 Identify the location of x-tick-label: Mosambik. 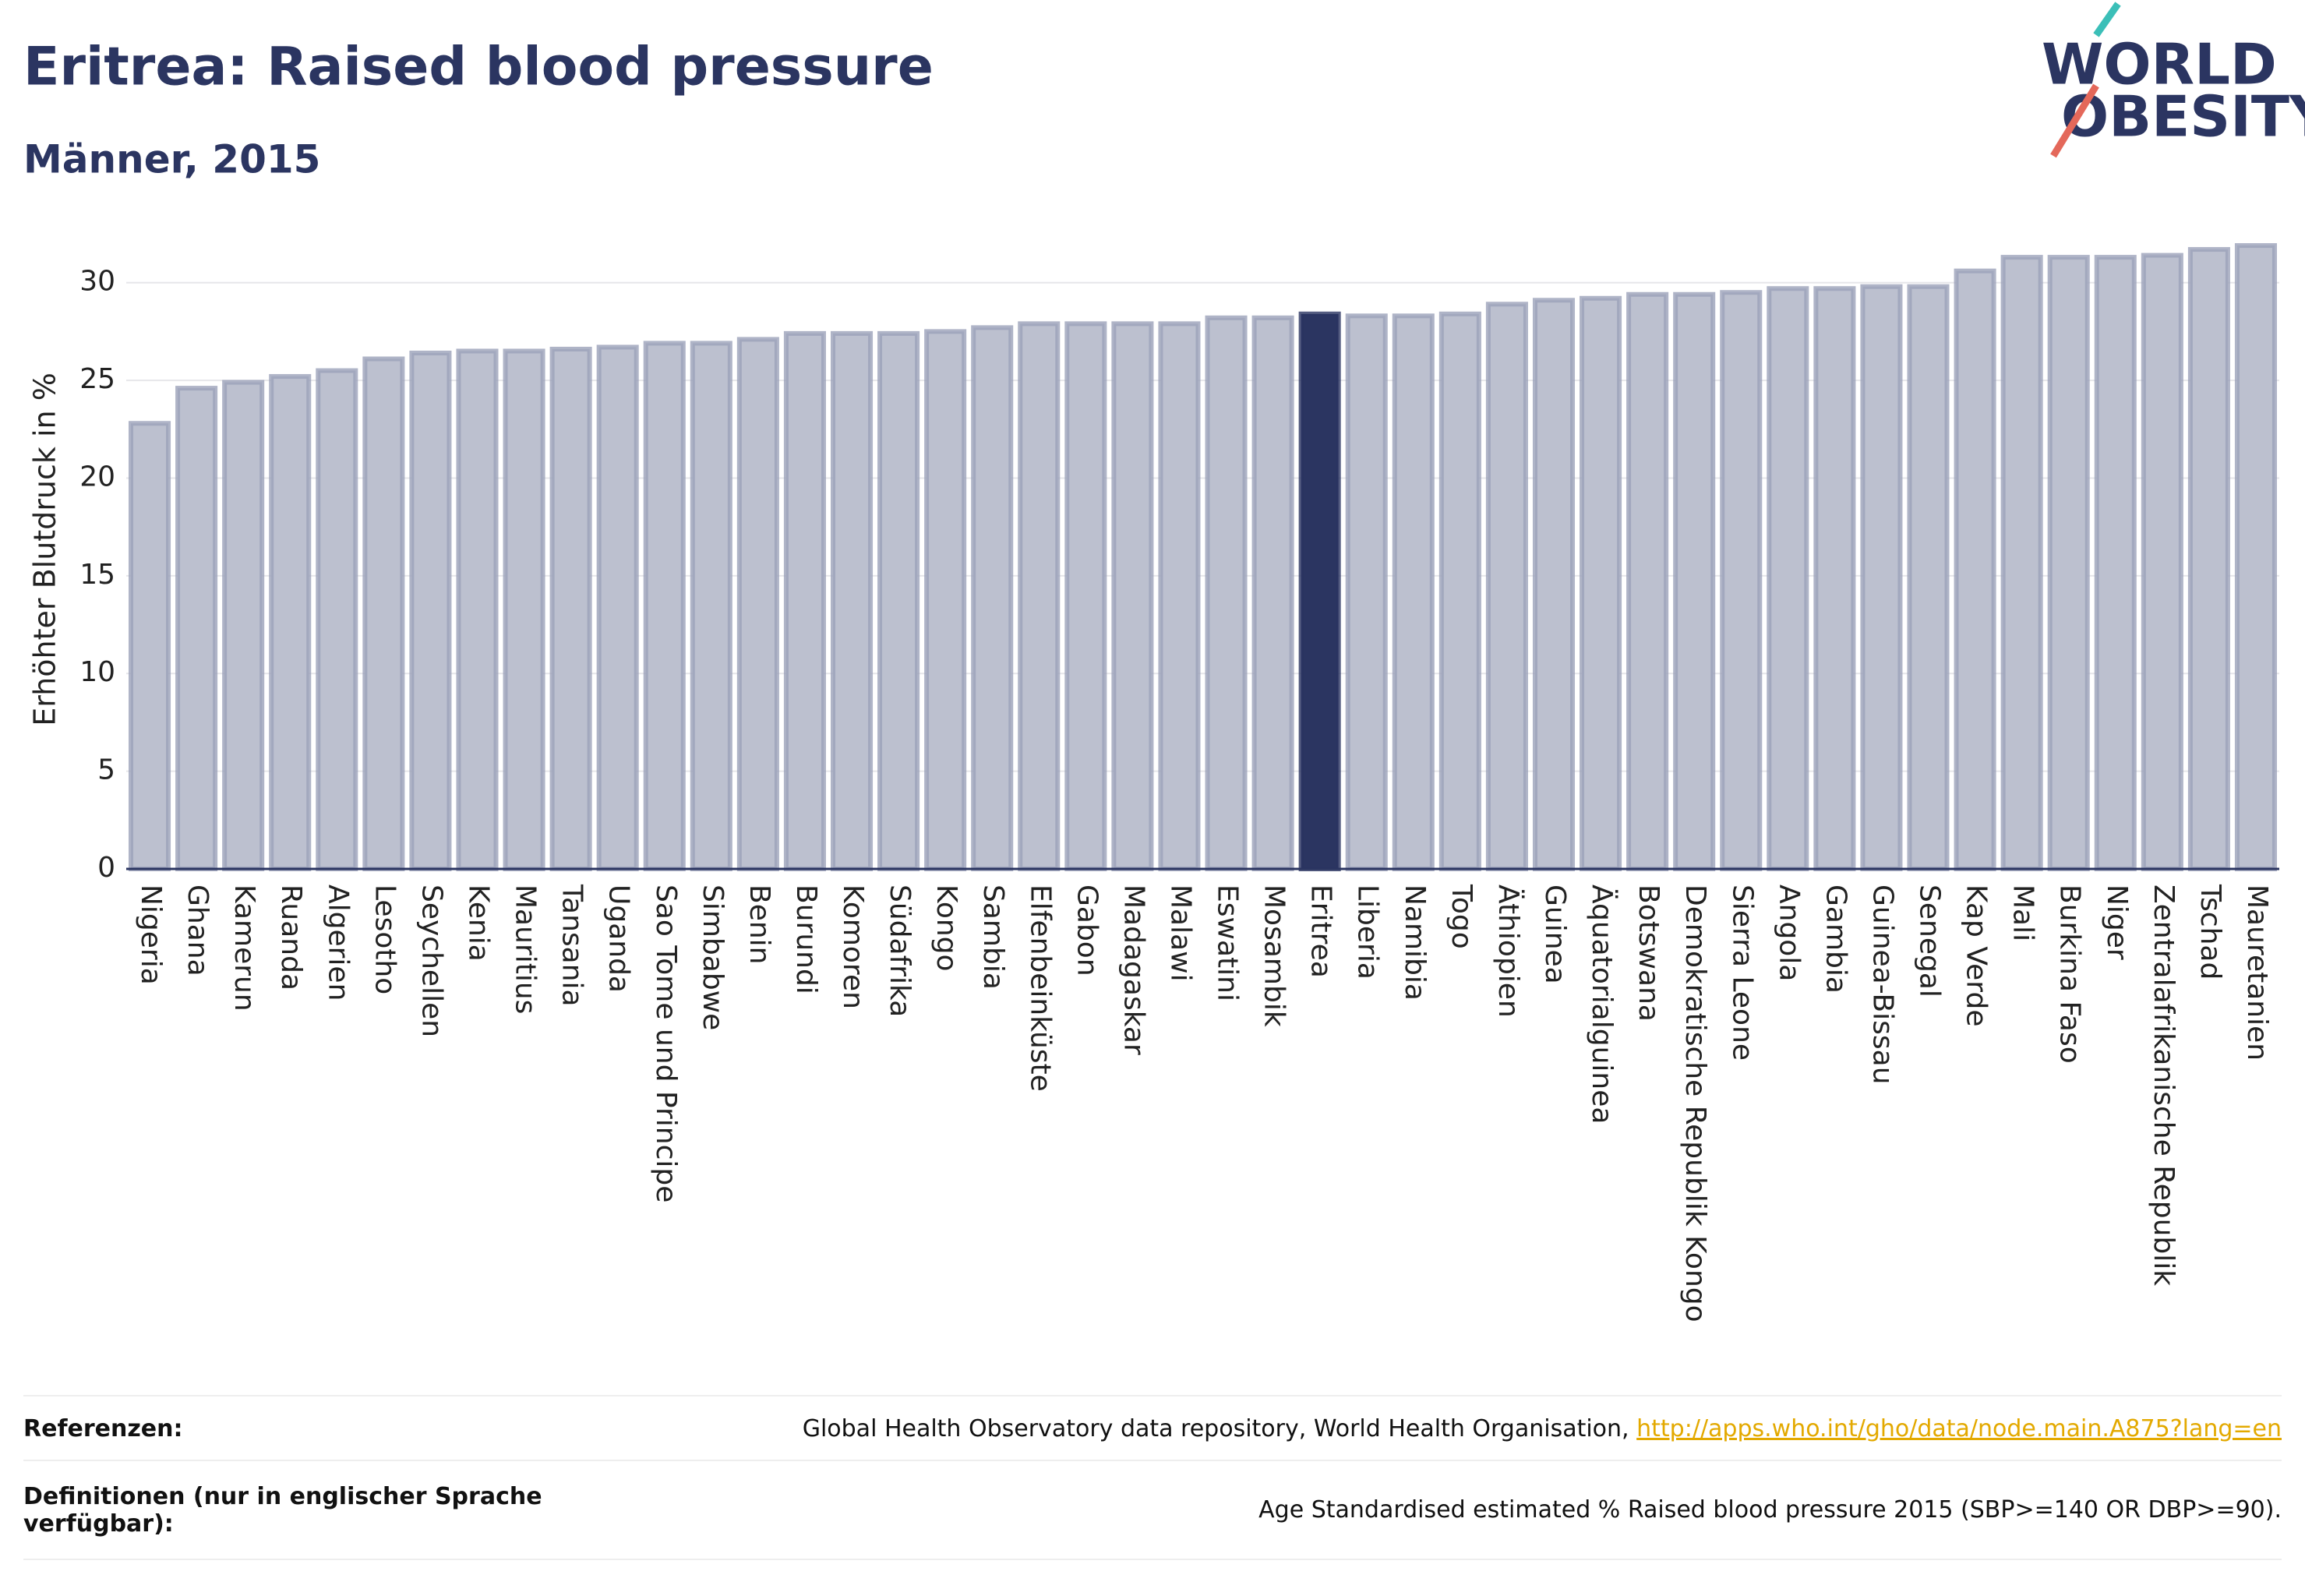
(1274, 956).